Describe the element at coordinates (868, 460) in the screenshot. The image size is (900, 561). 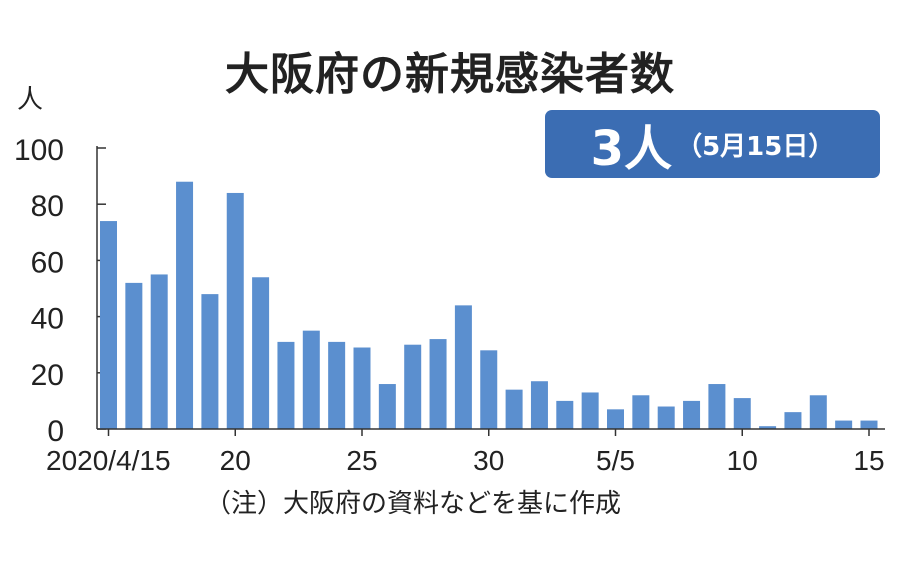
I see `x-tick-label: 15` at that location.